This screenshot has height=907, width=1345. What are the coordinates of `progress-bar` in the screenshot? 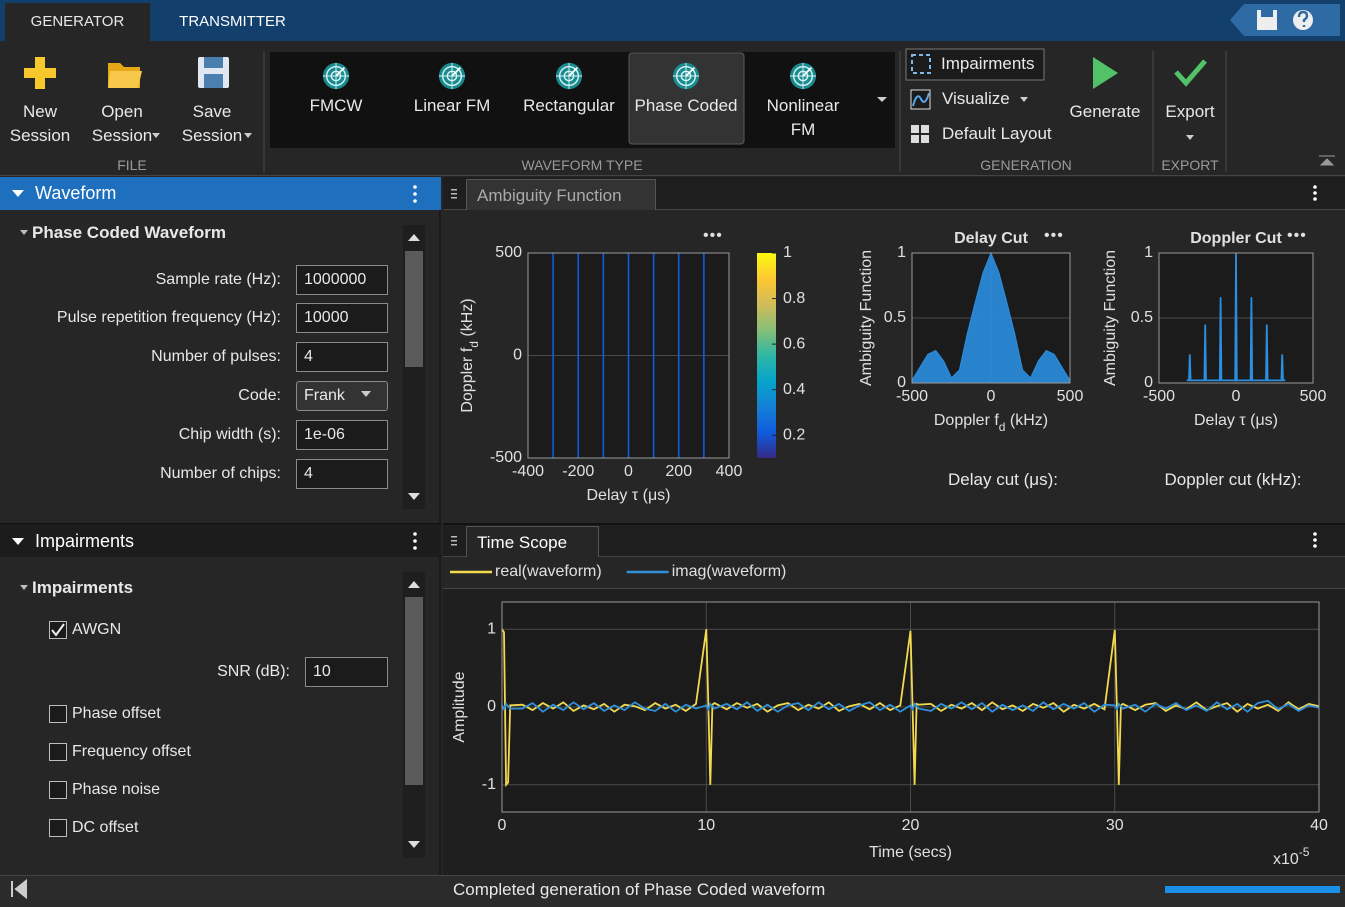 It's located at (1252, 889).